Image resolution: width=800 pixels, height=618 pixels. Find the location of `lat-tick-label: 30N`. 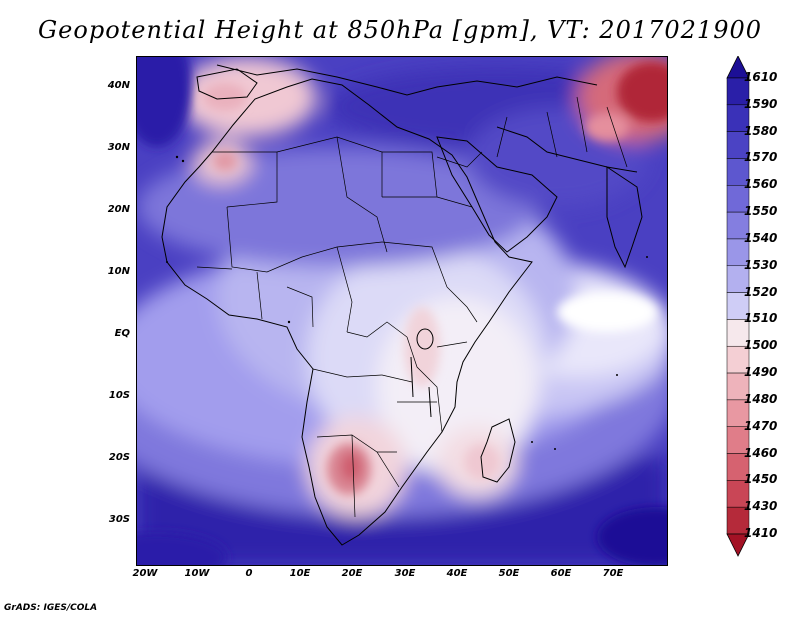

lat-tick-label: 30N is located at coordinates (118, 147).